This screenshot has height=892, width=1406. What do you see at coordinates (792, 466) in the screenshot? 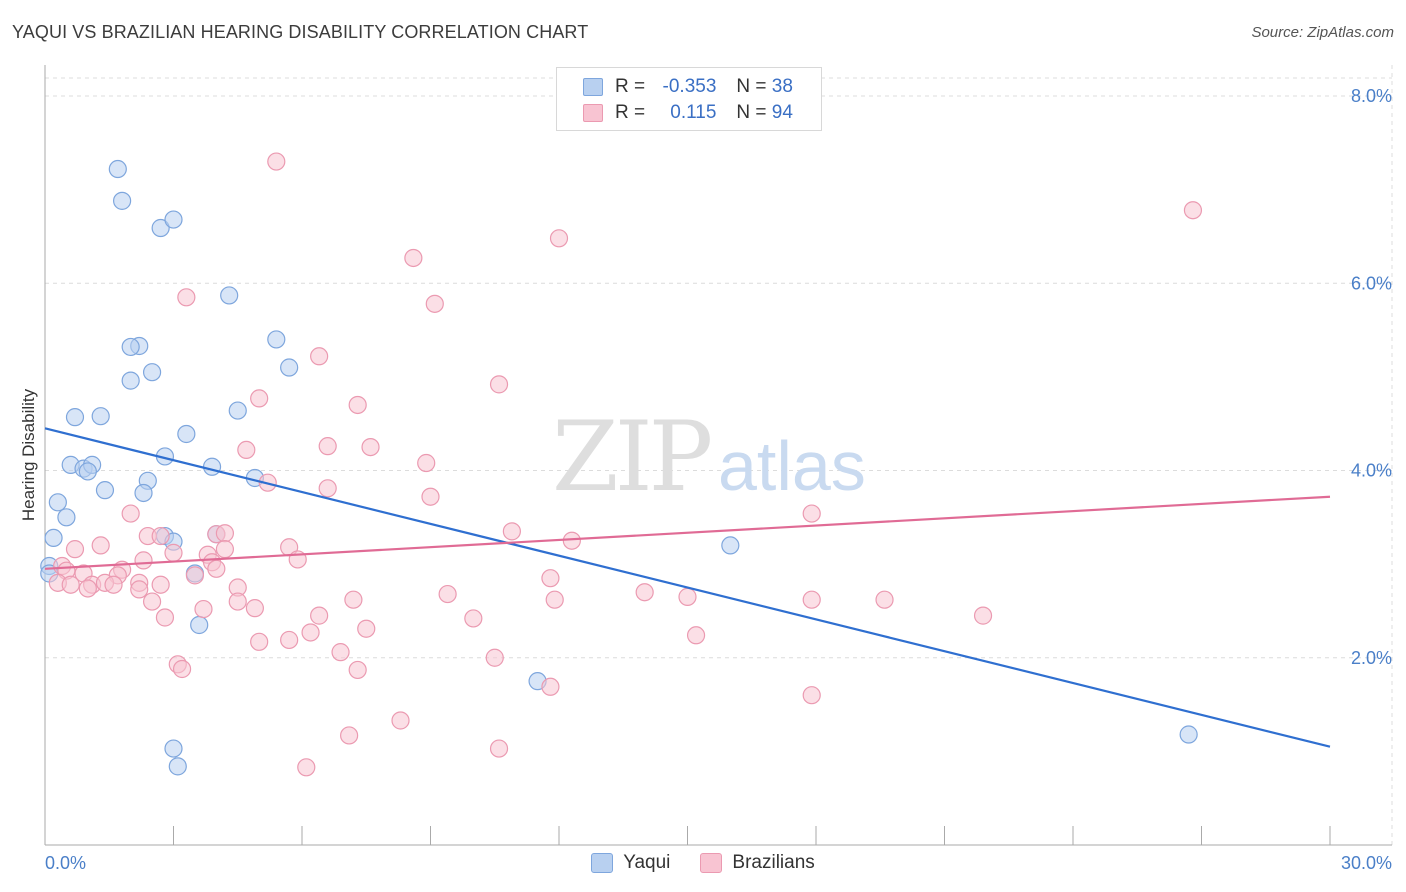
I see `watermark-atlas: atlas` at bounding box center [792, 466].